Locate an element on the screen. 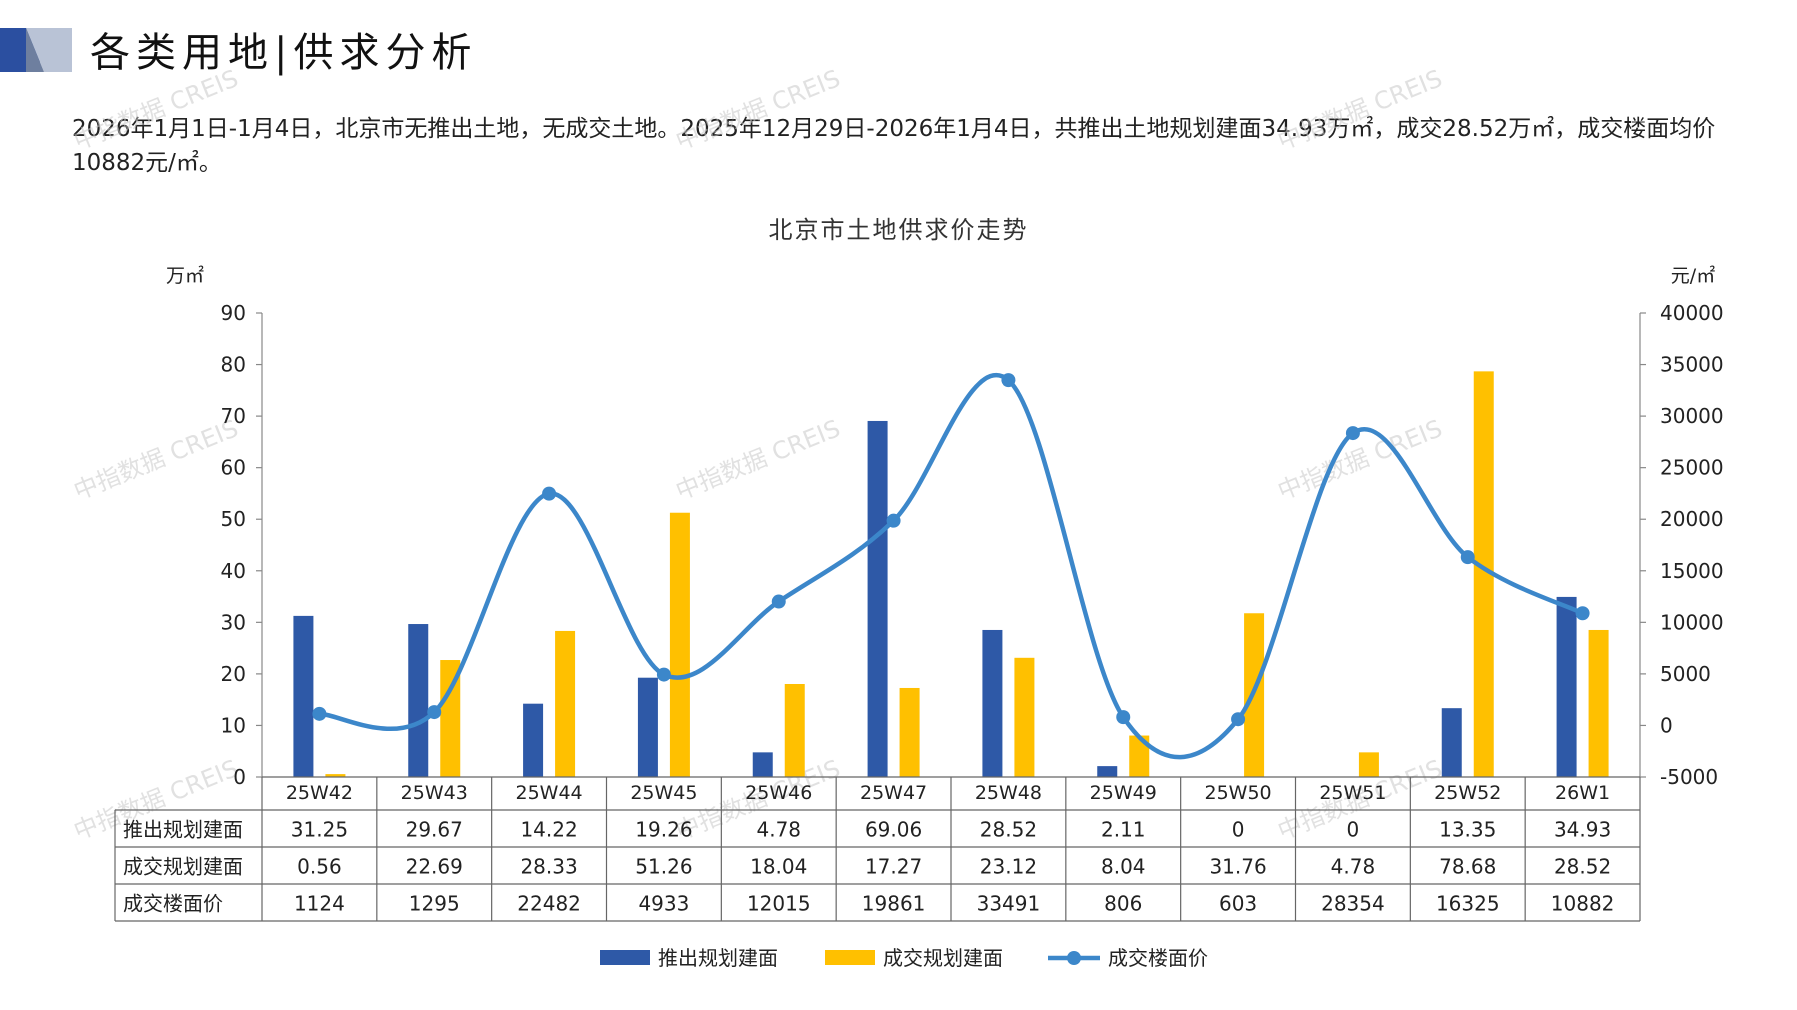 This screenshot has height=1010, width=1797. right-tick-label: 40000 is located at coordinates (1692, 313).